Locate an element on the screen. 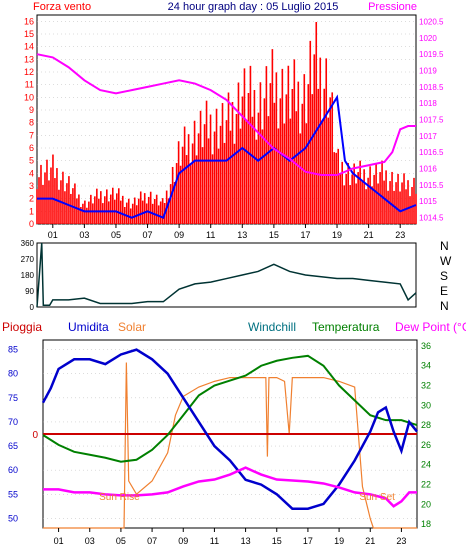 This screenshot has width=466, height=555. wind-x-tick-label: 23 is located at coordinates (400, 235).